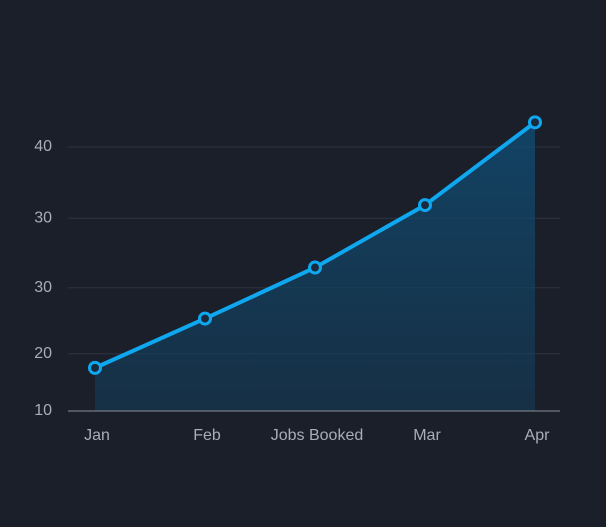  What do you see at coordinates (43, 410) in the screenshot?
I see `y-tick-label: 10` at bounding box center [43, 410].